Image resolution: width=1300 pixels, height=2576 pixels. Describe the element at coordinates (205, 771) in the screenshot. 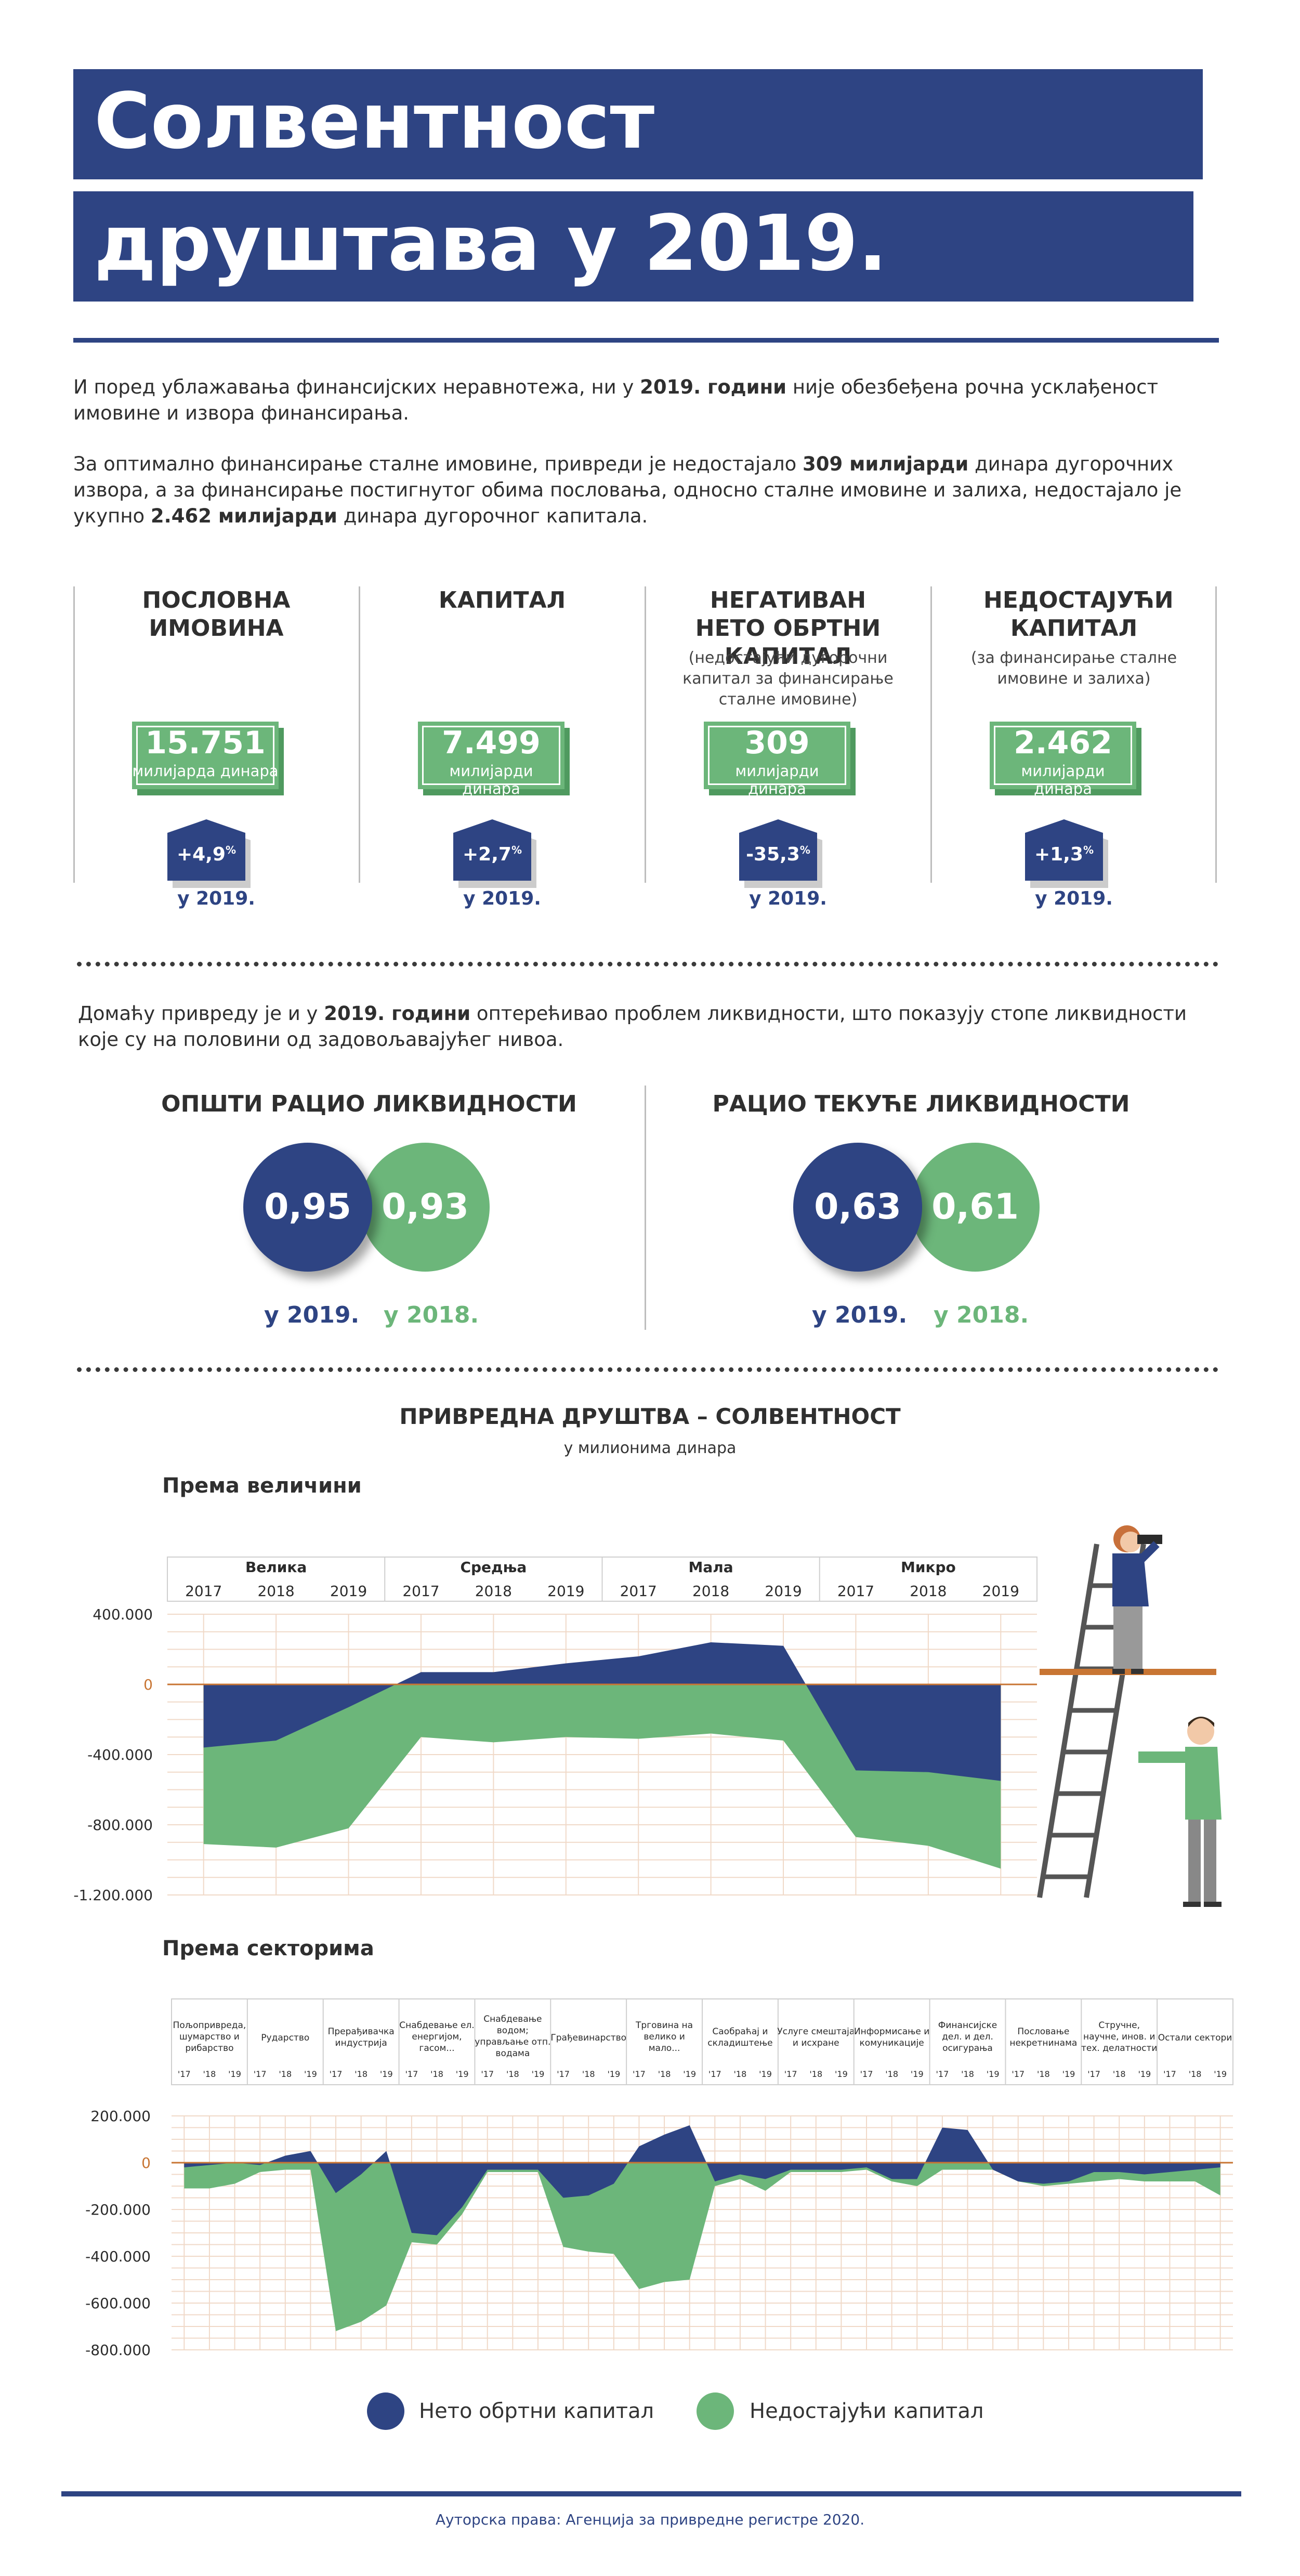

I see `kpi-unit: милијарда динара` at that location.